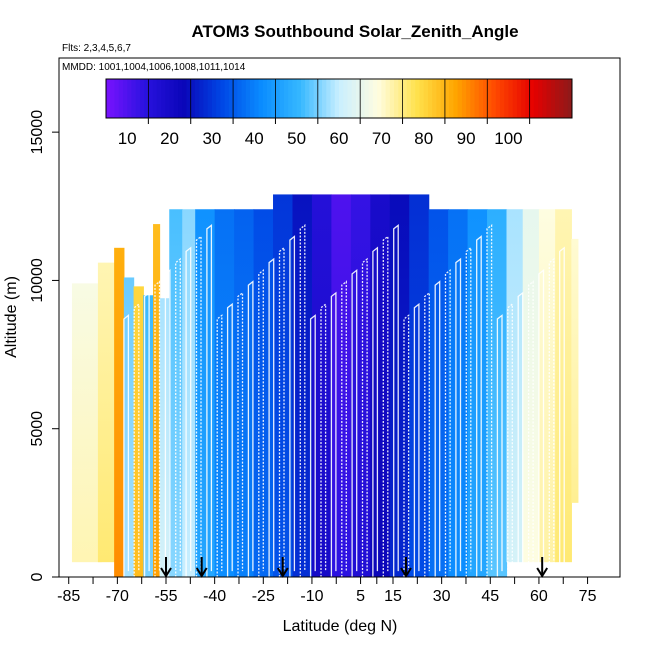  What do you see at coordinates (340, 626) in the screenshot?
I see `x-axis-label: Latitude (deg N)` at bounding box center [340, 626].